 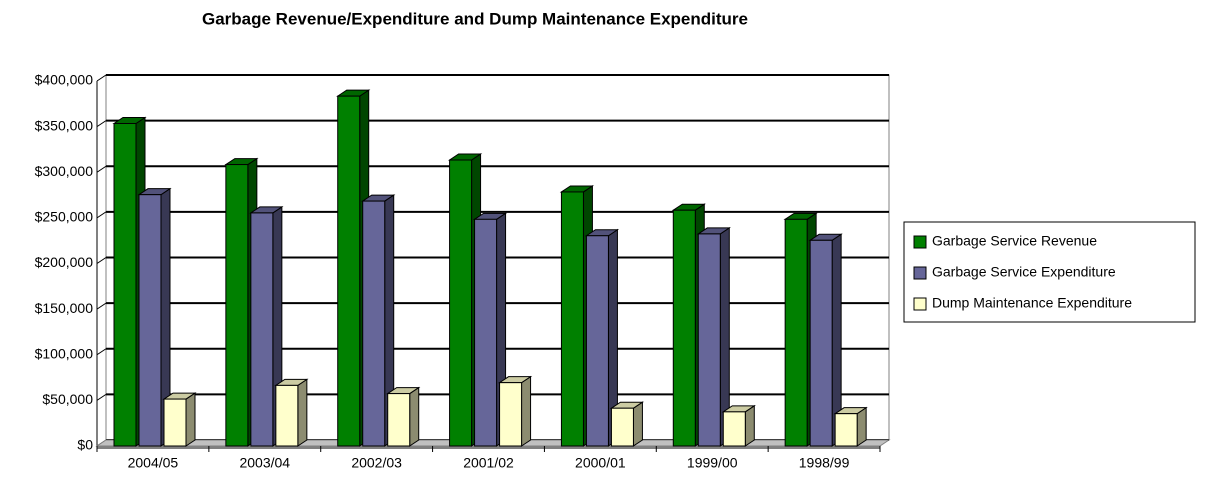 I want to click on x-tick-label: 2001/02, so click(x=488, y=463).